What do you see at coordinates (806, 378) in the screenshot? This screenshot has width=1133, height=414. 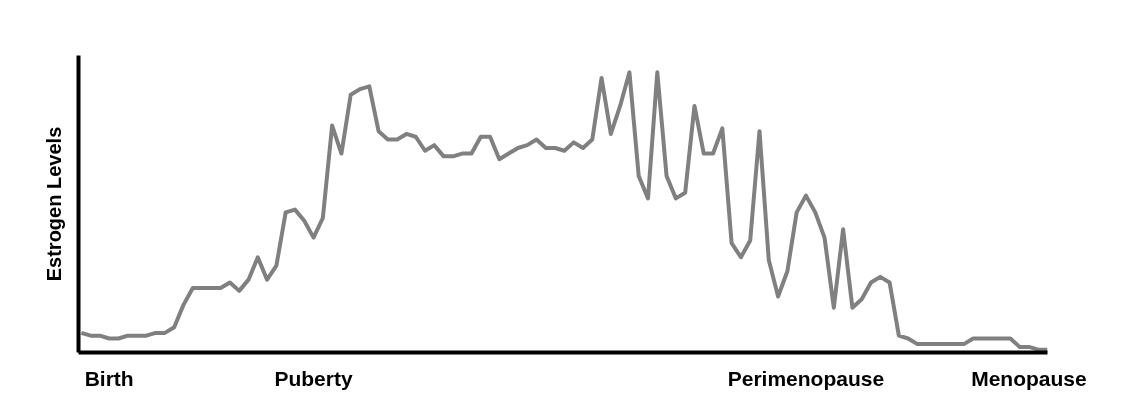 I see `x-tick-label: Perimenopause` at bounding box center [806, 378].